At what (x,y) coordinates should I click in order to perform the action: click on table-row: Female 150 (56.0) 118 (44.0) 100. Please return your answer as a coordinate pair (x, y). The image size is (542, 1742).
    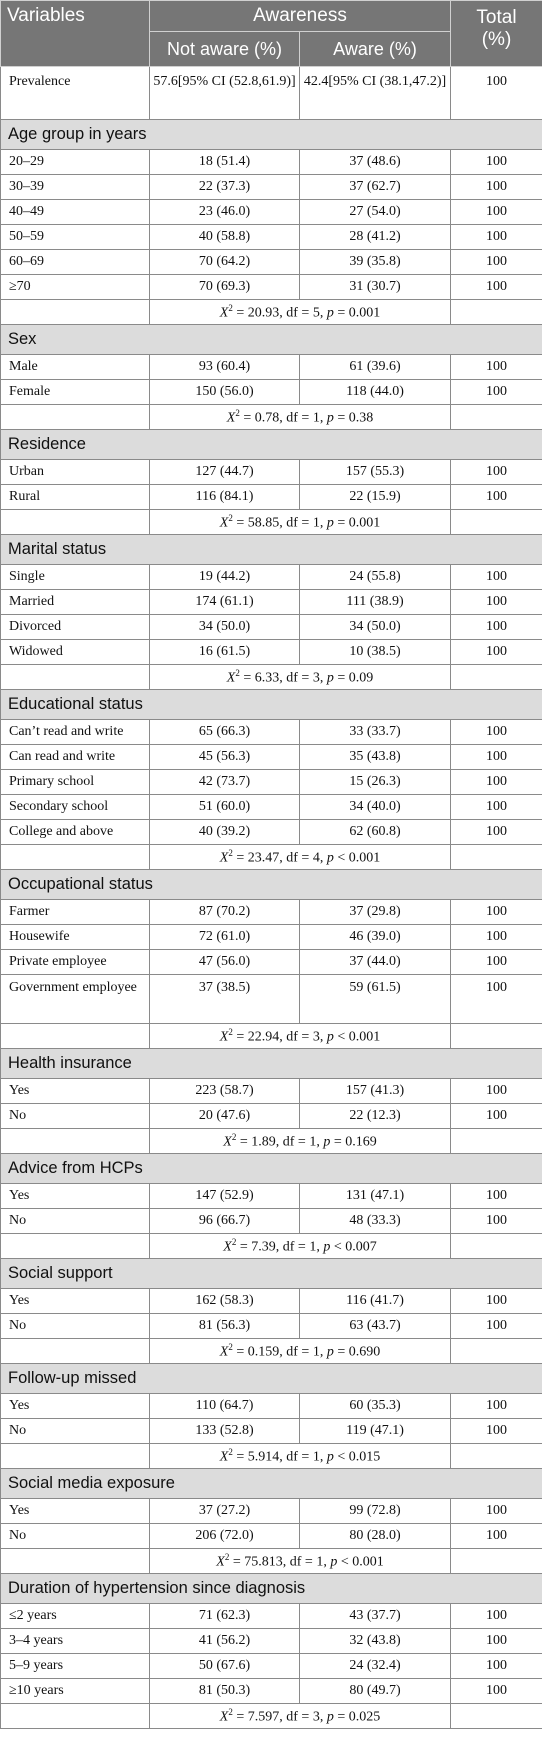
    Looking at the image, I should click on (271, 392).